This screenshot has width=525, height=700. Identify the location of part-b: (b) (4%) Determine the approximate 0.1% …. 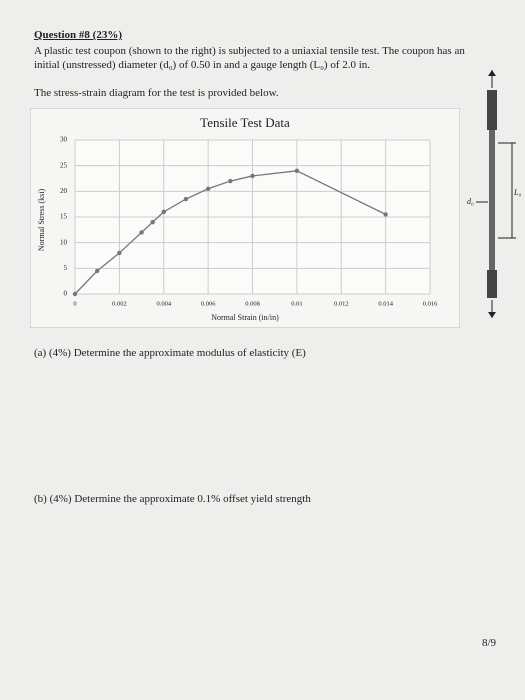
(172, 499).